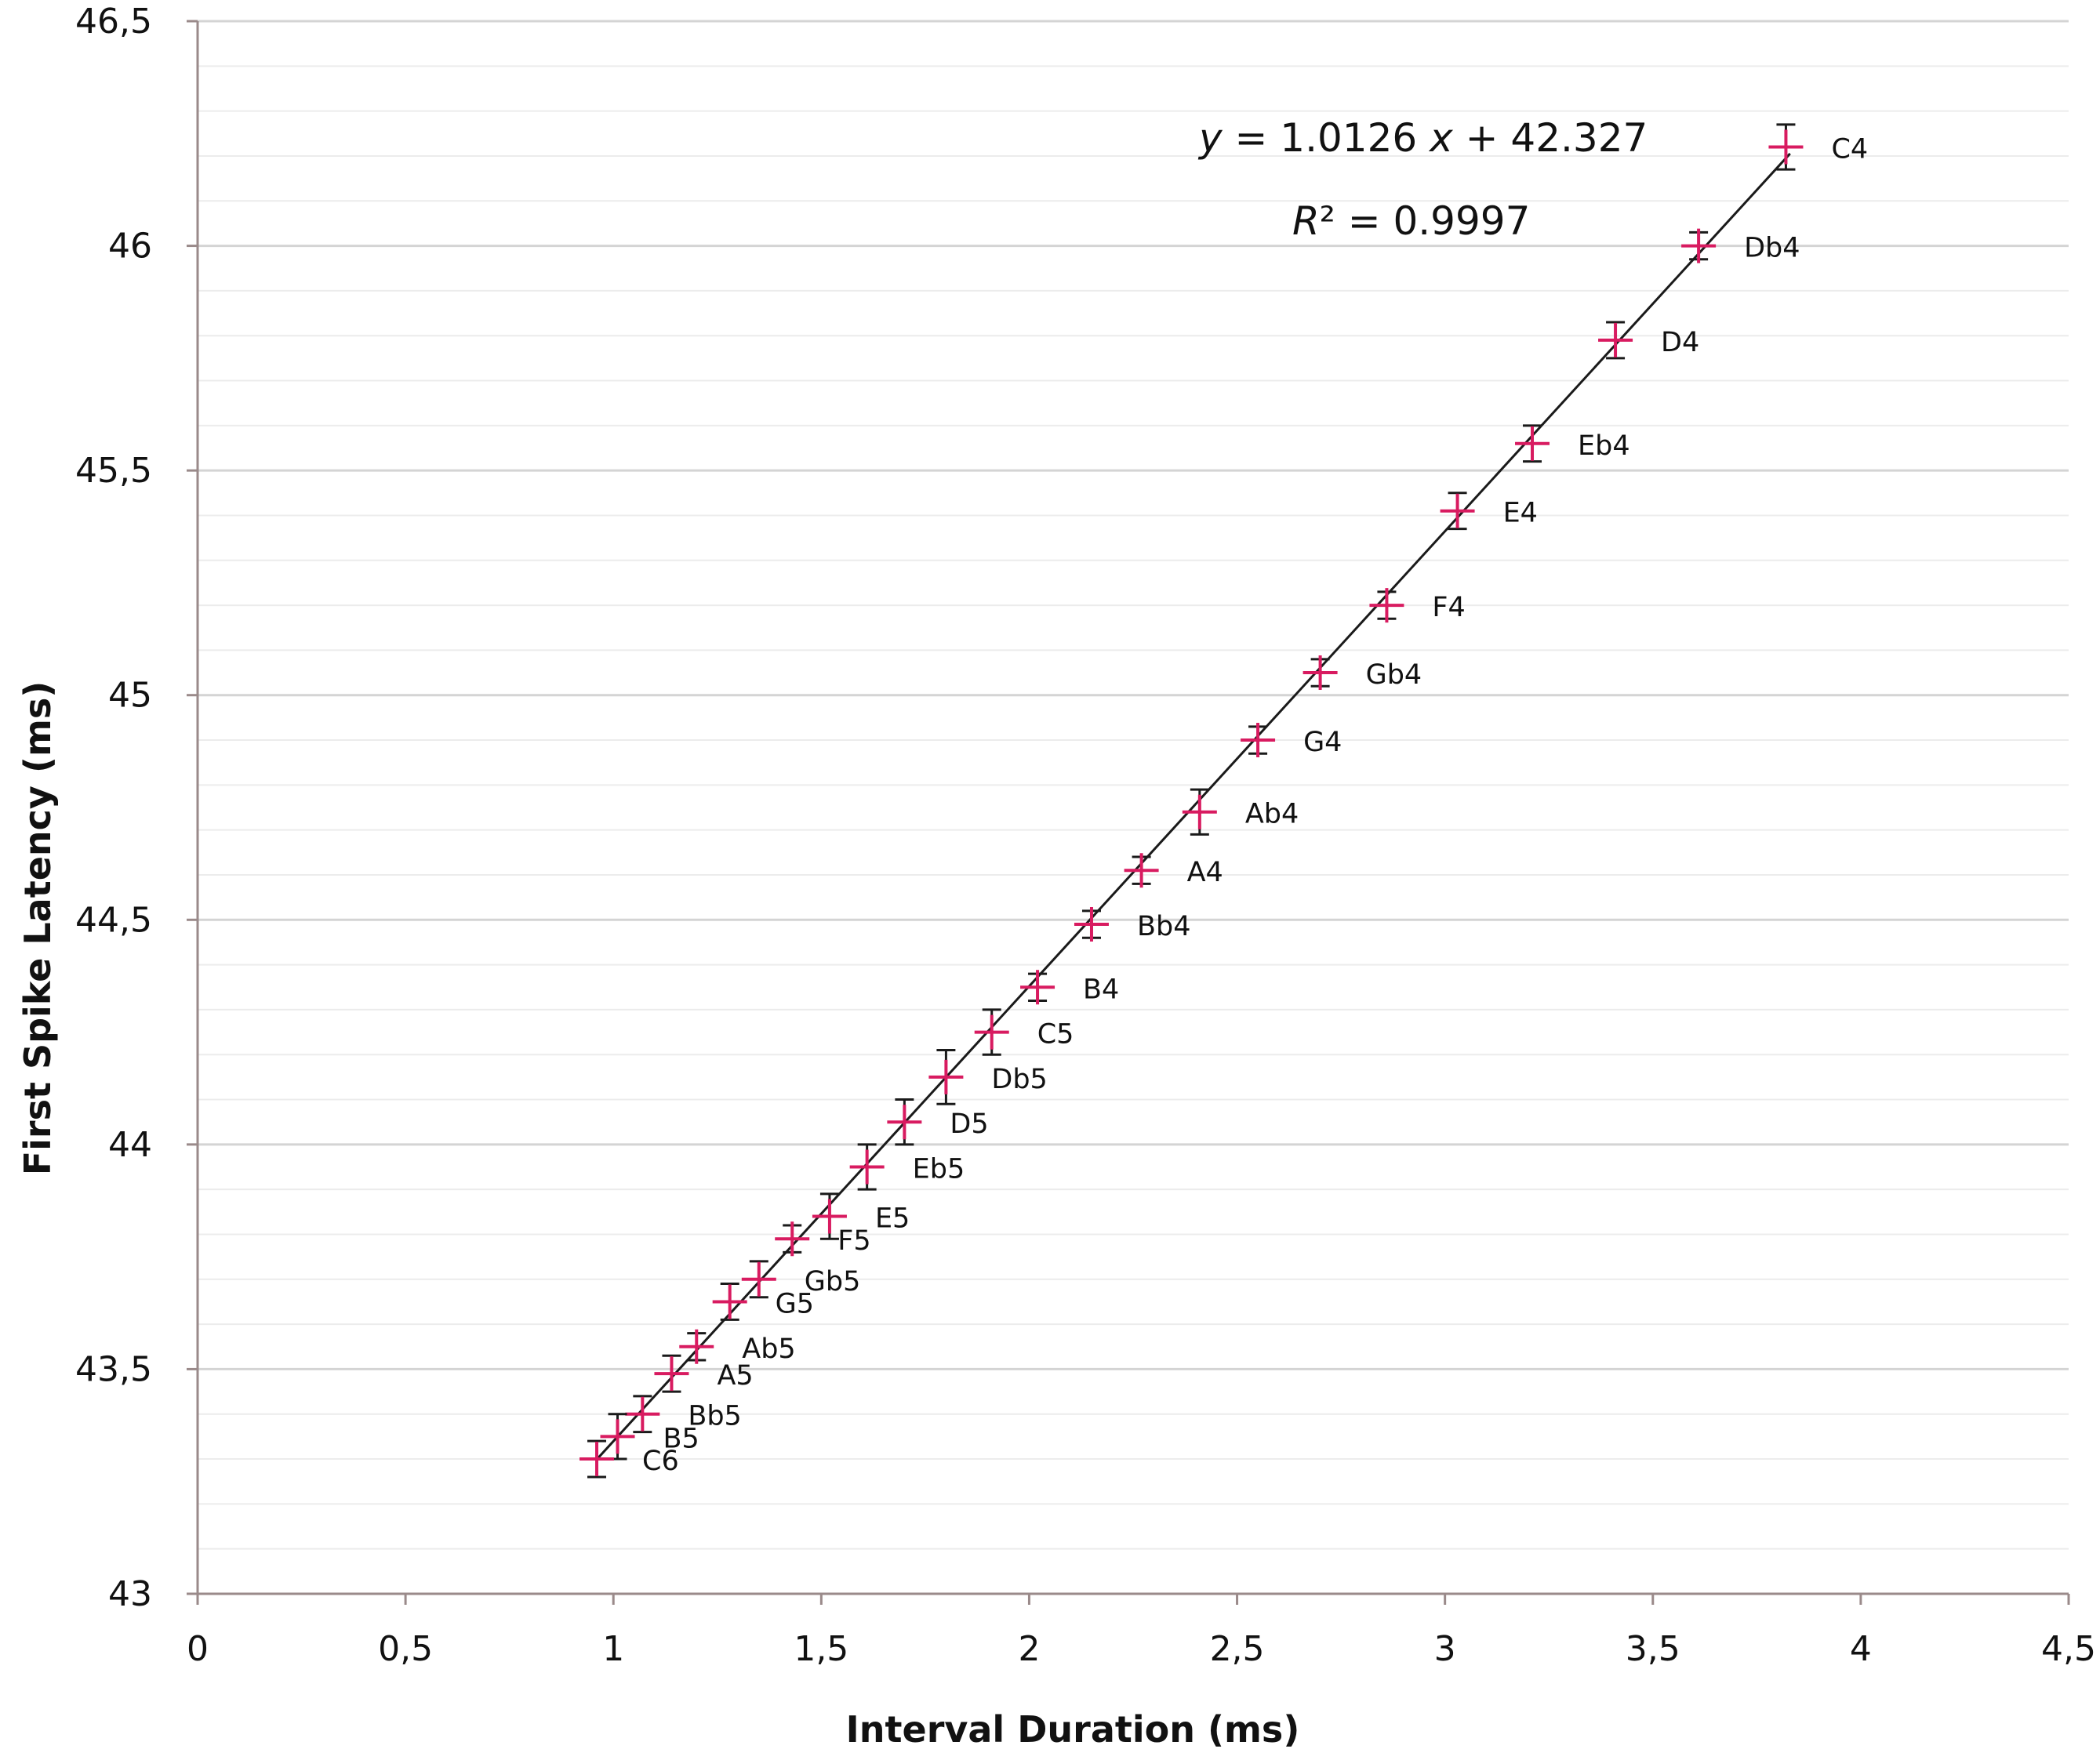  I want to click on point-label: Ab4, so click(1272, 815).